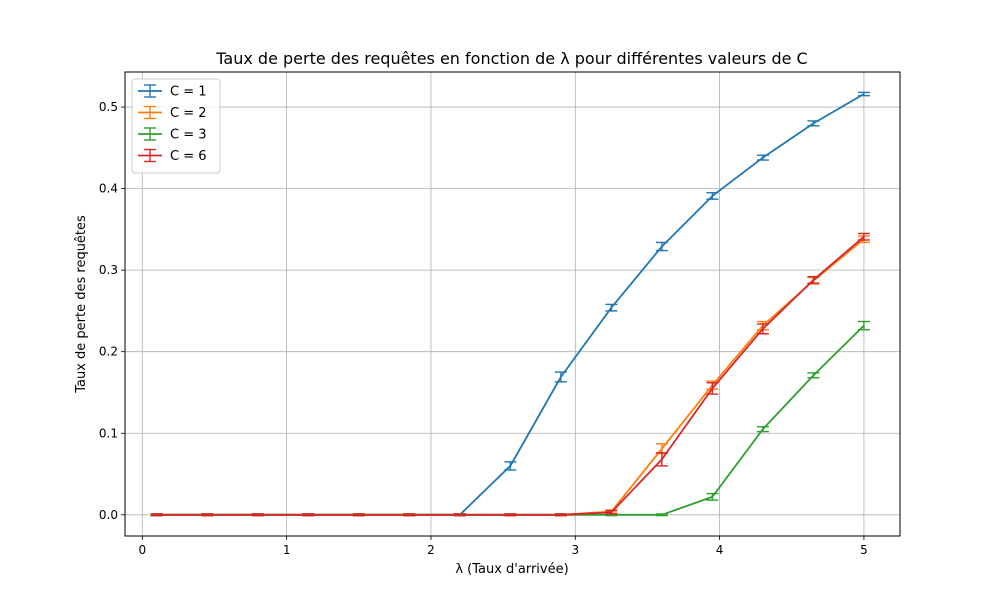  I want to click on x-axis-label: λ (Taux d'arrivée), so click(511, 569).